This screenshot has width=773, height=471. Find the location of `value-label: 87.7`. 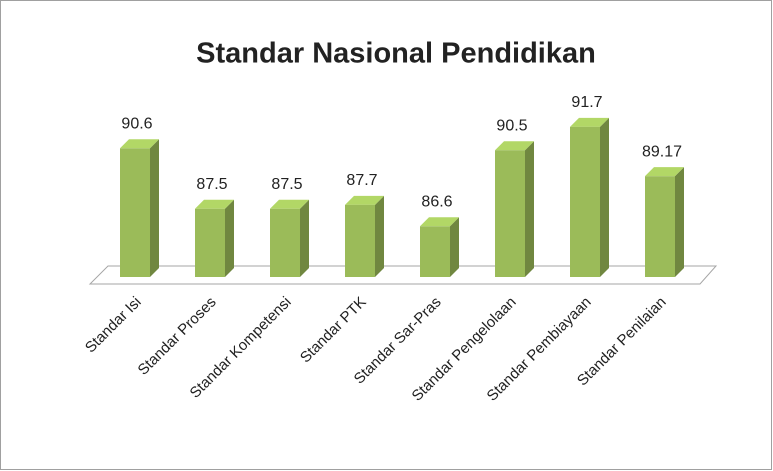

value-label: 87.7 is located at coordinates (361, 180).